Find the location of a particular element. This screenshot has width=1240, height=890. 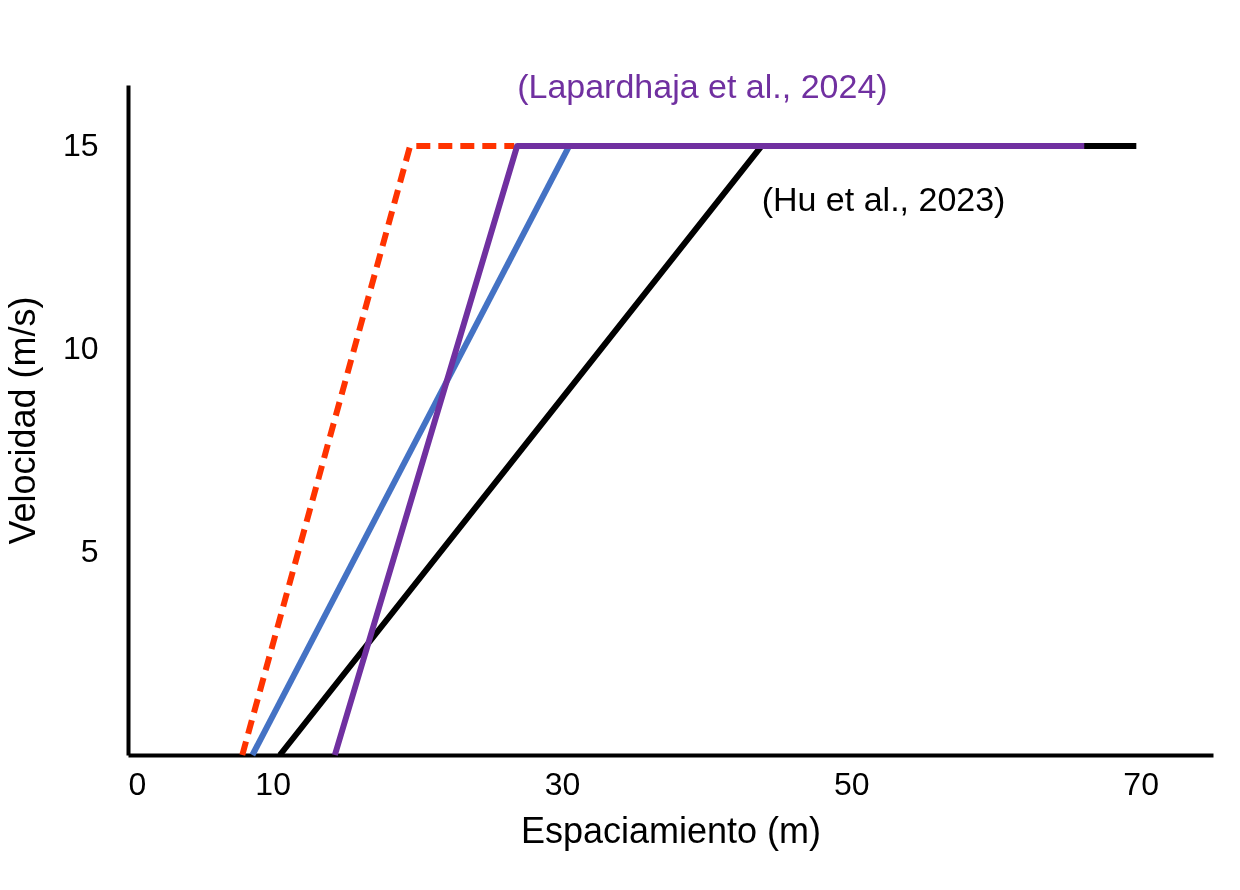

series-label: (Hu et al., 2023) is located at coordinates (883, 198).